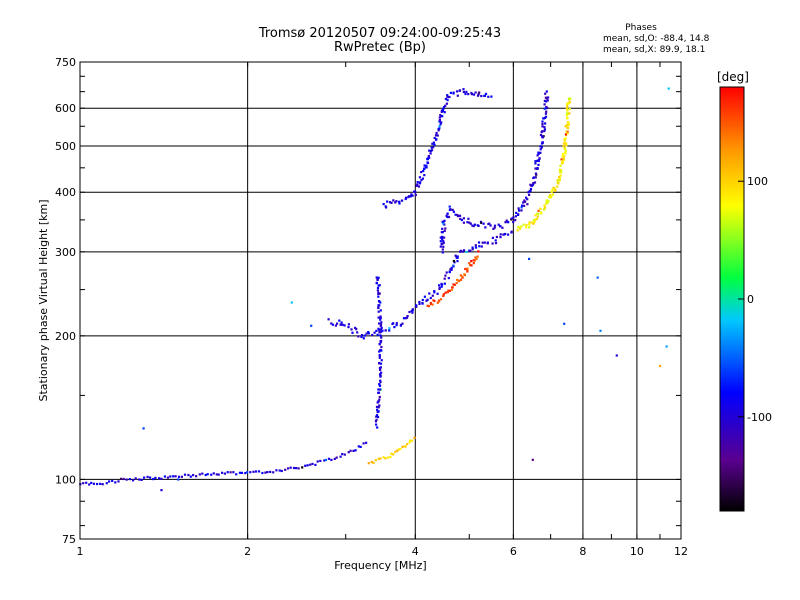  Describe the element at coordinates (65, 146) in the screenshot. I see `y-tick-label: 500` at that location.